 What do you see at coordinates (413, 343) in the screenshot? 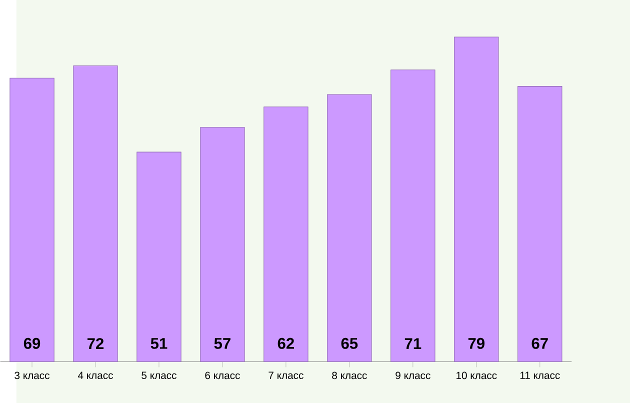
I see `data-label: 71` at bounding box center [413, 343].